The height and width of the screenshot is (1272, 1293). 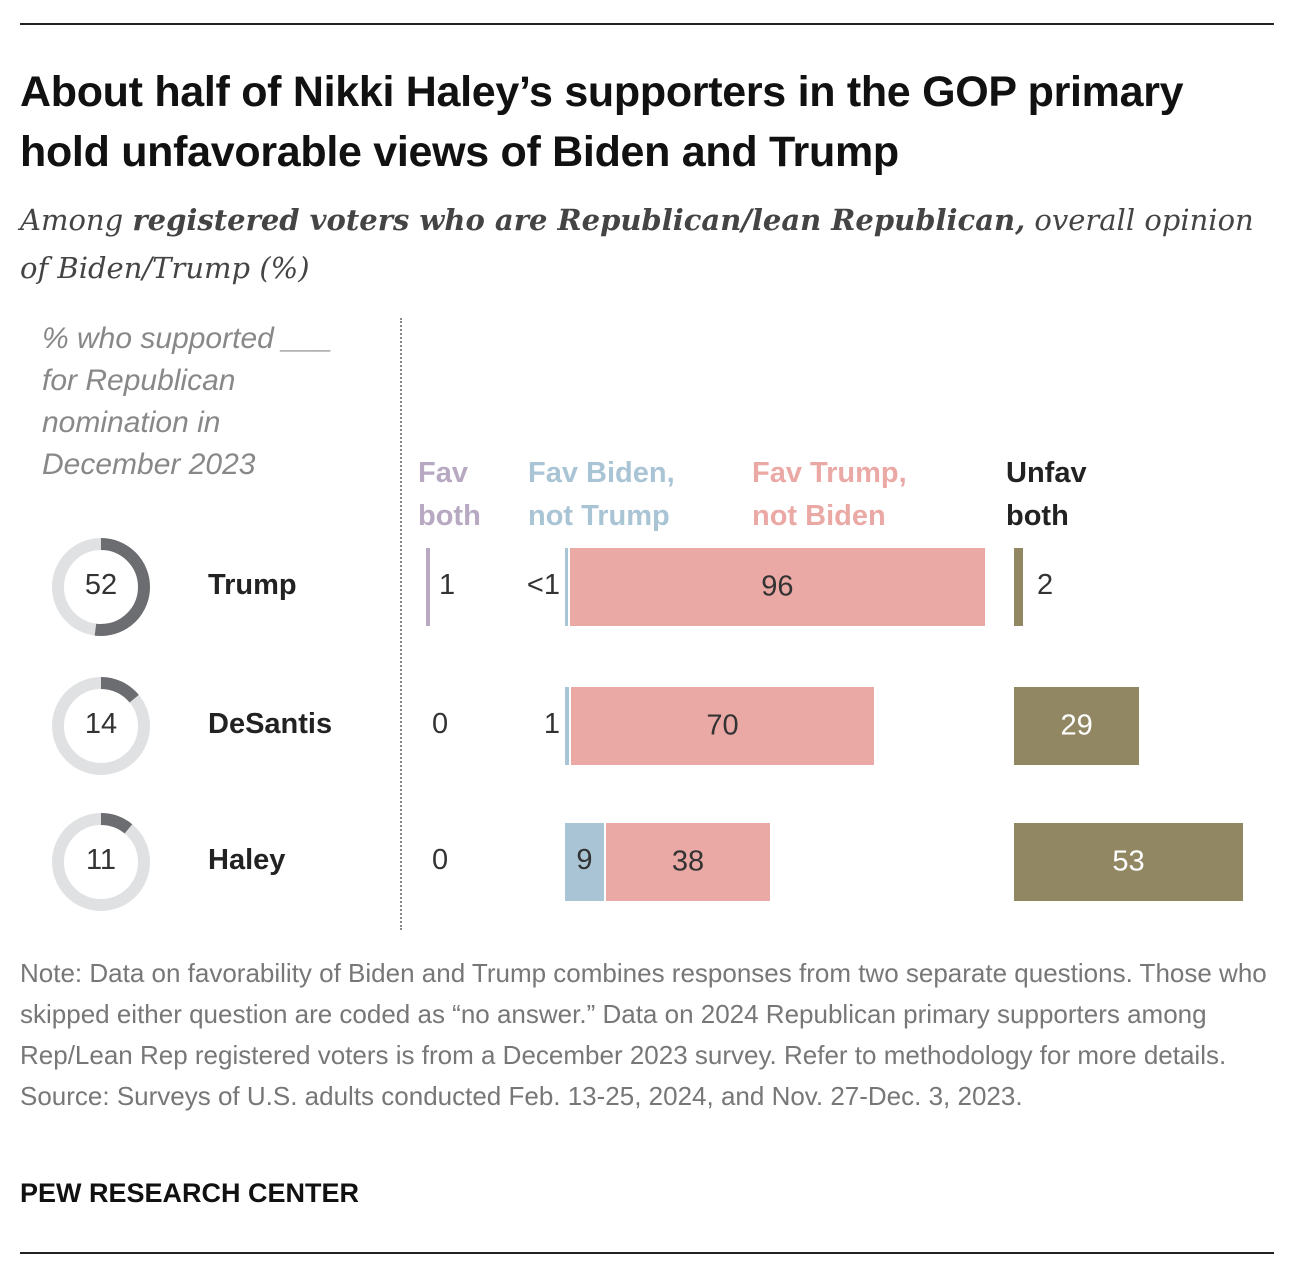 I want to click on legend-header-line: not Trump, so click(x=599, y=516).